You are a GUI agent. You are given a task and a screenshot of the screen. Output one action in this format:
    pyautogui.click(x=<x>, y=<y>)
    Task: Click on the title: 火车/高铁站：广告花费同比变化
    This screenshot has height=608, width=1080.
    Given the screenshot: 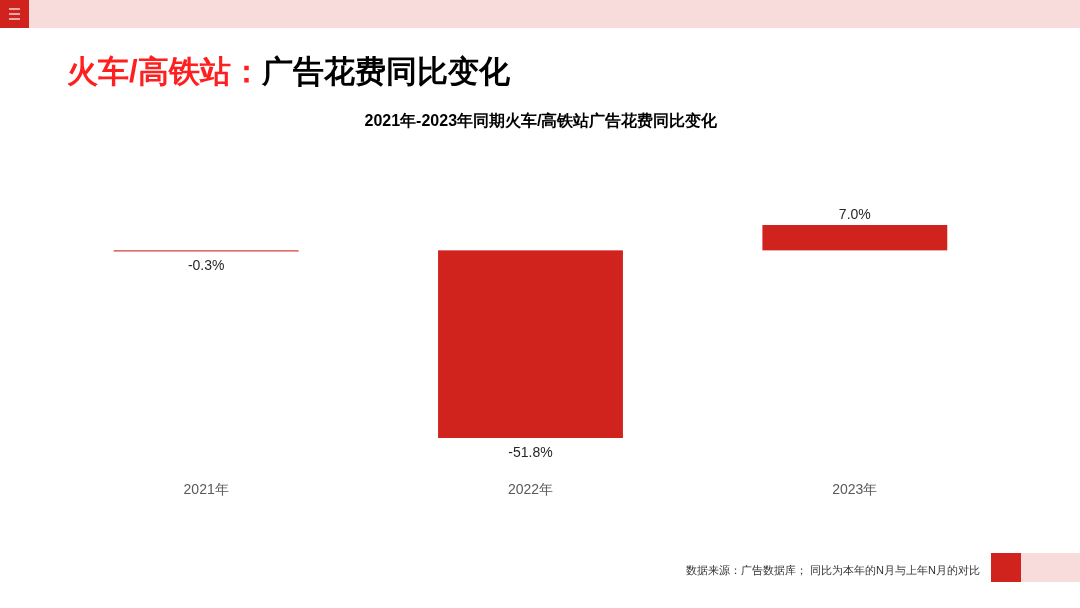 What is the action you would take?
    pyautogui.click(x=288, y=71)
    